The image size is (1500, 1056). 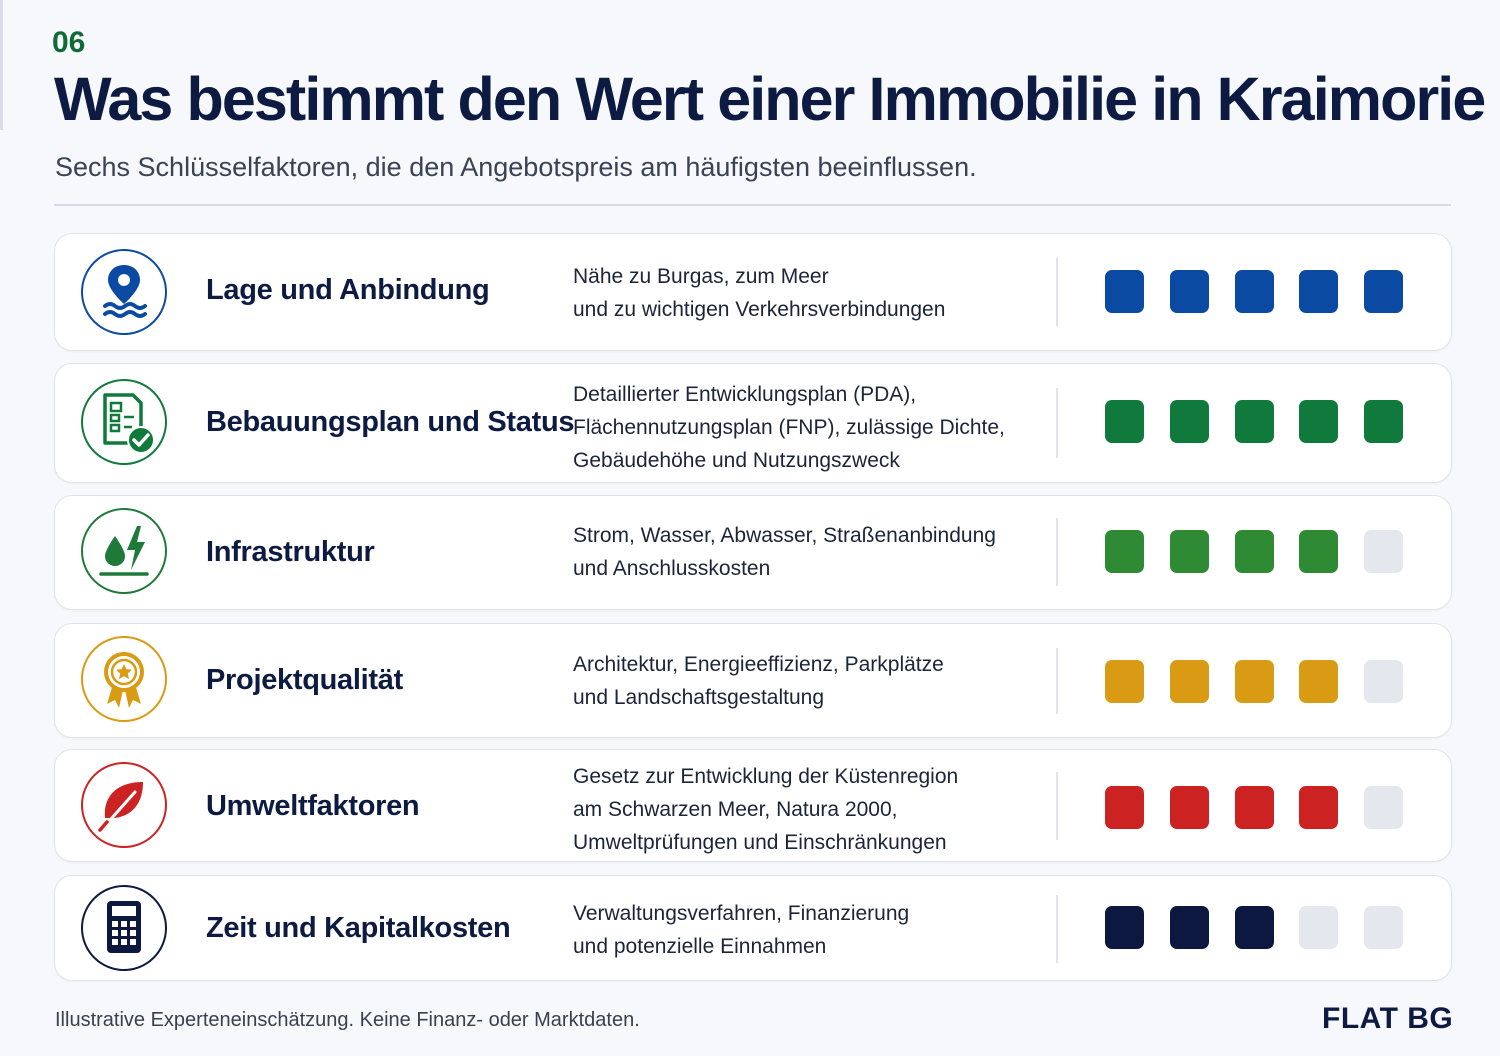 What do you see at coordinates (348, 290) in the screenshot?
I see `factor-name: Lage und Anbindung` at bounding box center [348, 290].